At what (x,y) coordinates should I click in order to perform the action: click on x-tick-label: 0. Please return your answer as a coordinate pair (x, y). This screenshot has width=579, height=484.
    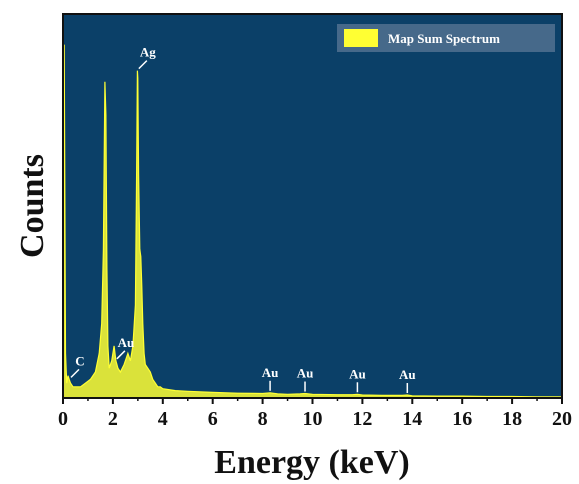
    Looking at the image, I should click on (63, 419).